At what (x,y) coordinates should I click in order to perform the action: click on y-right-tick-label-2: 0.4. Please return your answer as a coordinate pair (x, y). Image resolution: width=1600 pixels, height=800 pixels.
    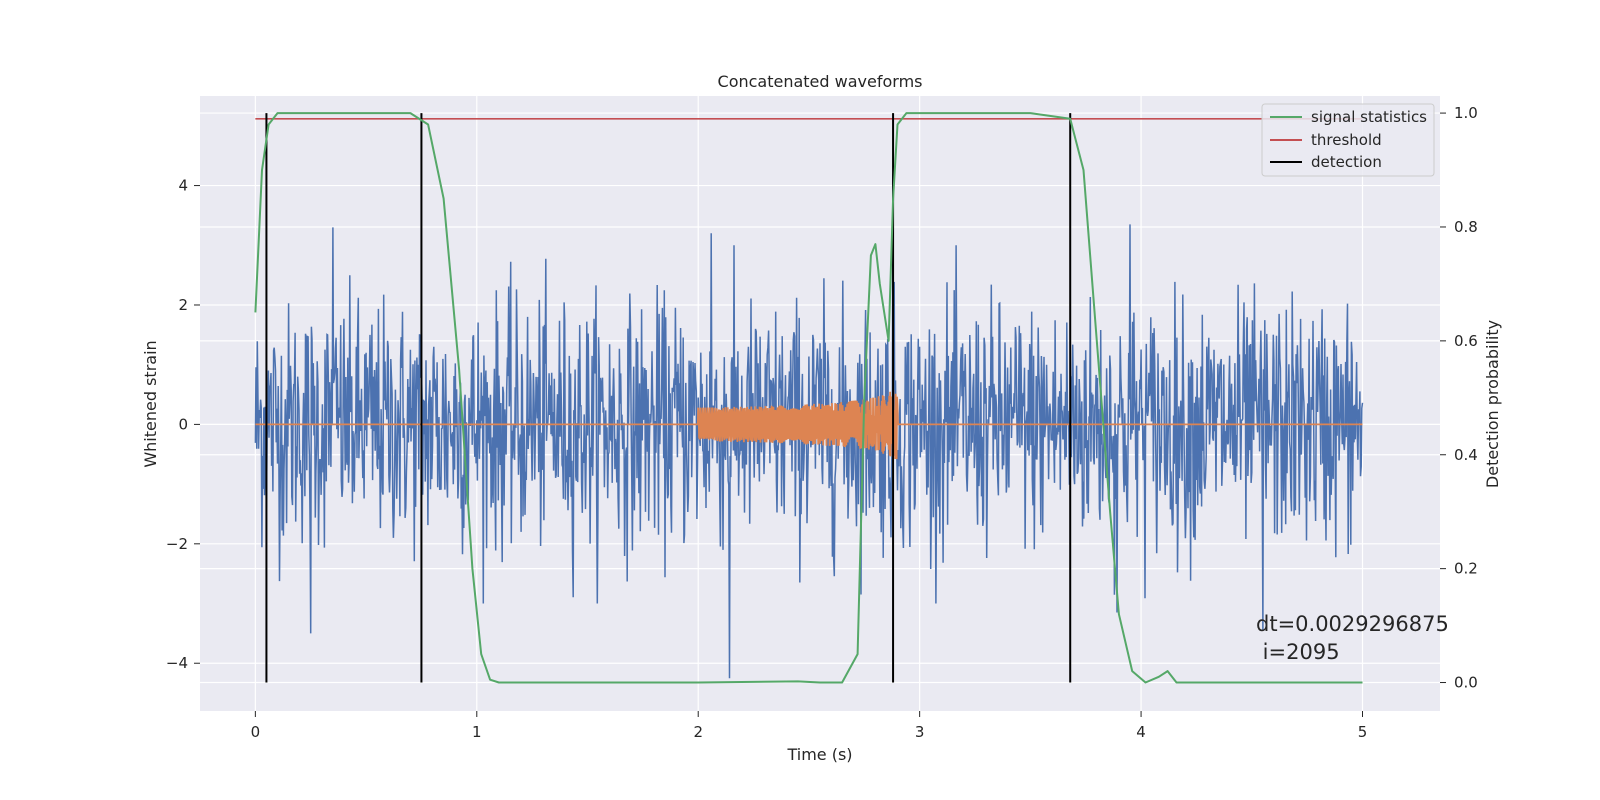
    Looking at the image, I should click on (1466, 455).